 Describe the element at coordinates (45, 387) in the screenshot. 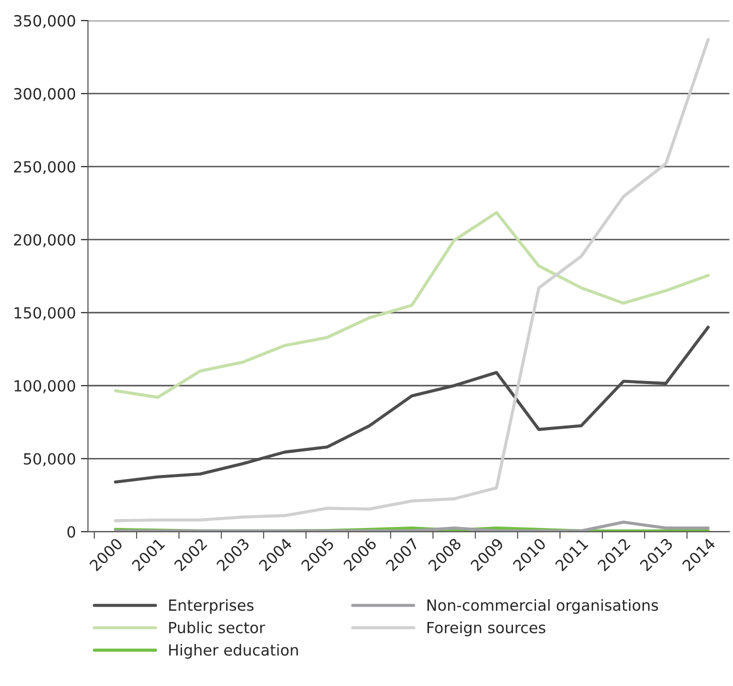

I see `y-tick-label: 100,000` at that location.